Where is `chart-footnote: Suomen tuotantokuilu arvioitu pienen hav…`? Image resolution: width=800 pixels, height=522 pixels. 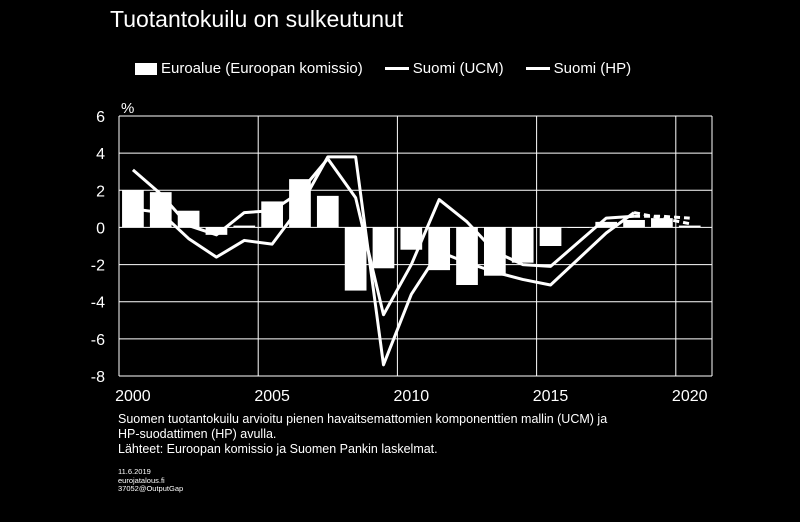 chart-footnote: Suomen tuotantokuilu arvioitu pienen hav… is located at coordinates (398, 434).